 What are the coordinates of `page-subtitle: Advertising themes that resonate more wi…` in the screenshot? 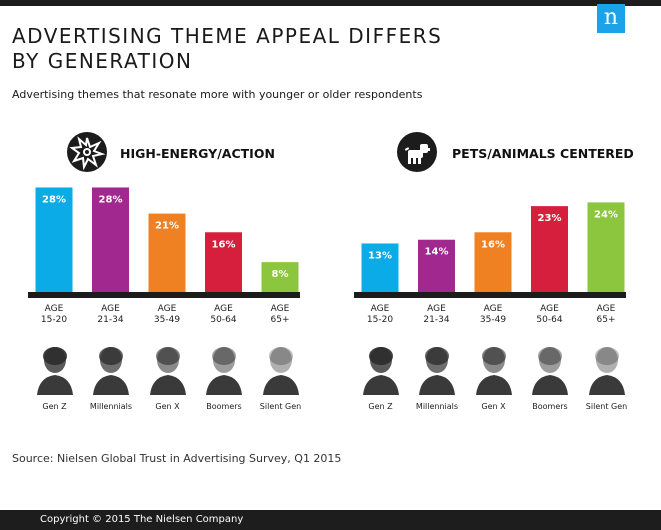 It's located at (217, 94).